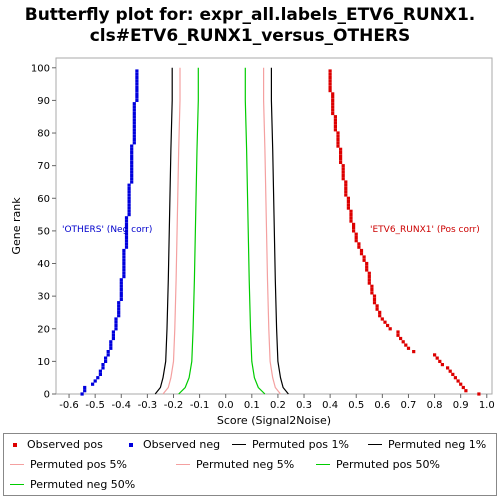 This screenshot has height=500, width=500. I want to click on series-line-permuted-pos-5pct, so click(272, 231).